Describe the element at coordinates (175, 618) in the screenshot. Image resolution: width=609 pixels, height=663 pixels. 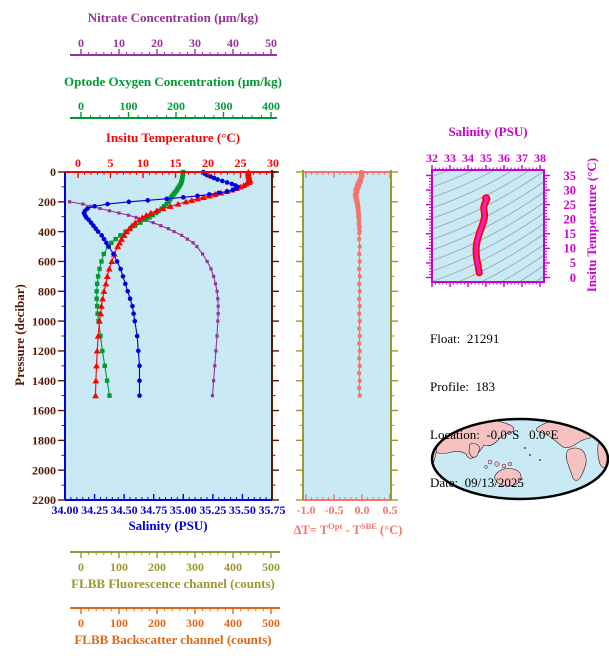
I see `flbb-backscatter-axis: 0 100 200 300 400 500` at that location.